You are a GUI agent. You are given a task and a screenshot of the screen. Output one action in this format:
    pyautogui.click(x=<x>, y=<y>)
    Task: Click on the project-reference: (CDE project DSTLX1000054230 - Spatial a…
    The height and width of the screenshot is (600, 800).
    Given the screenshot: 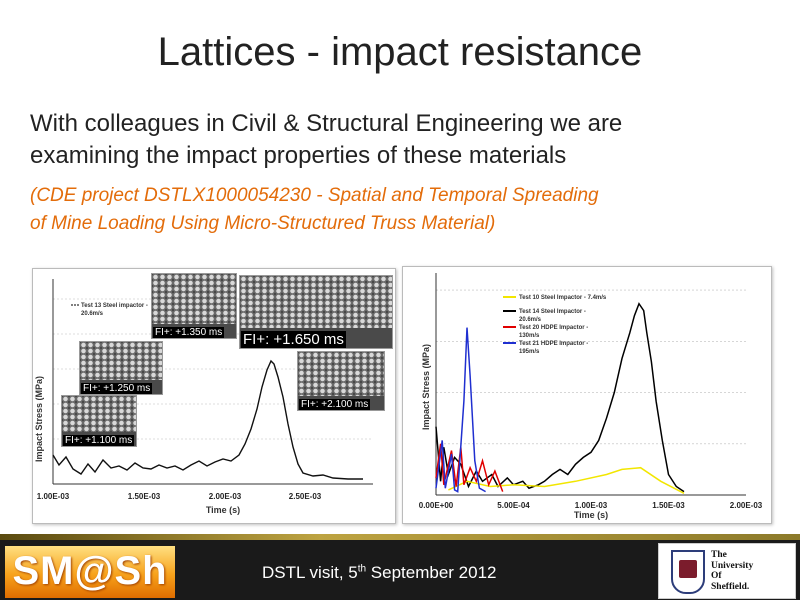 What is the action you would take?
    pyautogui.click(x=410, y=210)
    